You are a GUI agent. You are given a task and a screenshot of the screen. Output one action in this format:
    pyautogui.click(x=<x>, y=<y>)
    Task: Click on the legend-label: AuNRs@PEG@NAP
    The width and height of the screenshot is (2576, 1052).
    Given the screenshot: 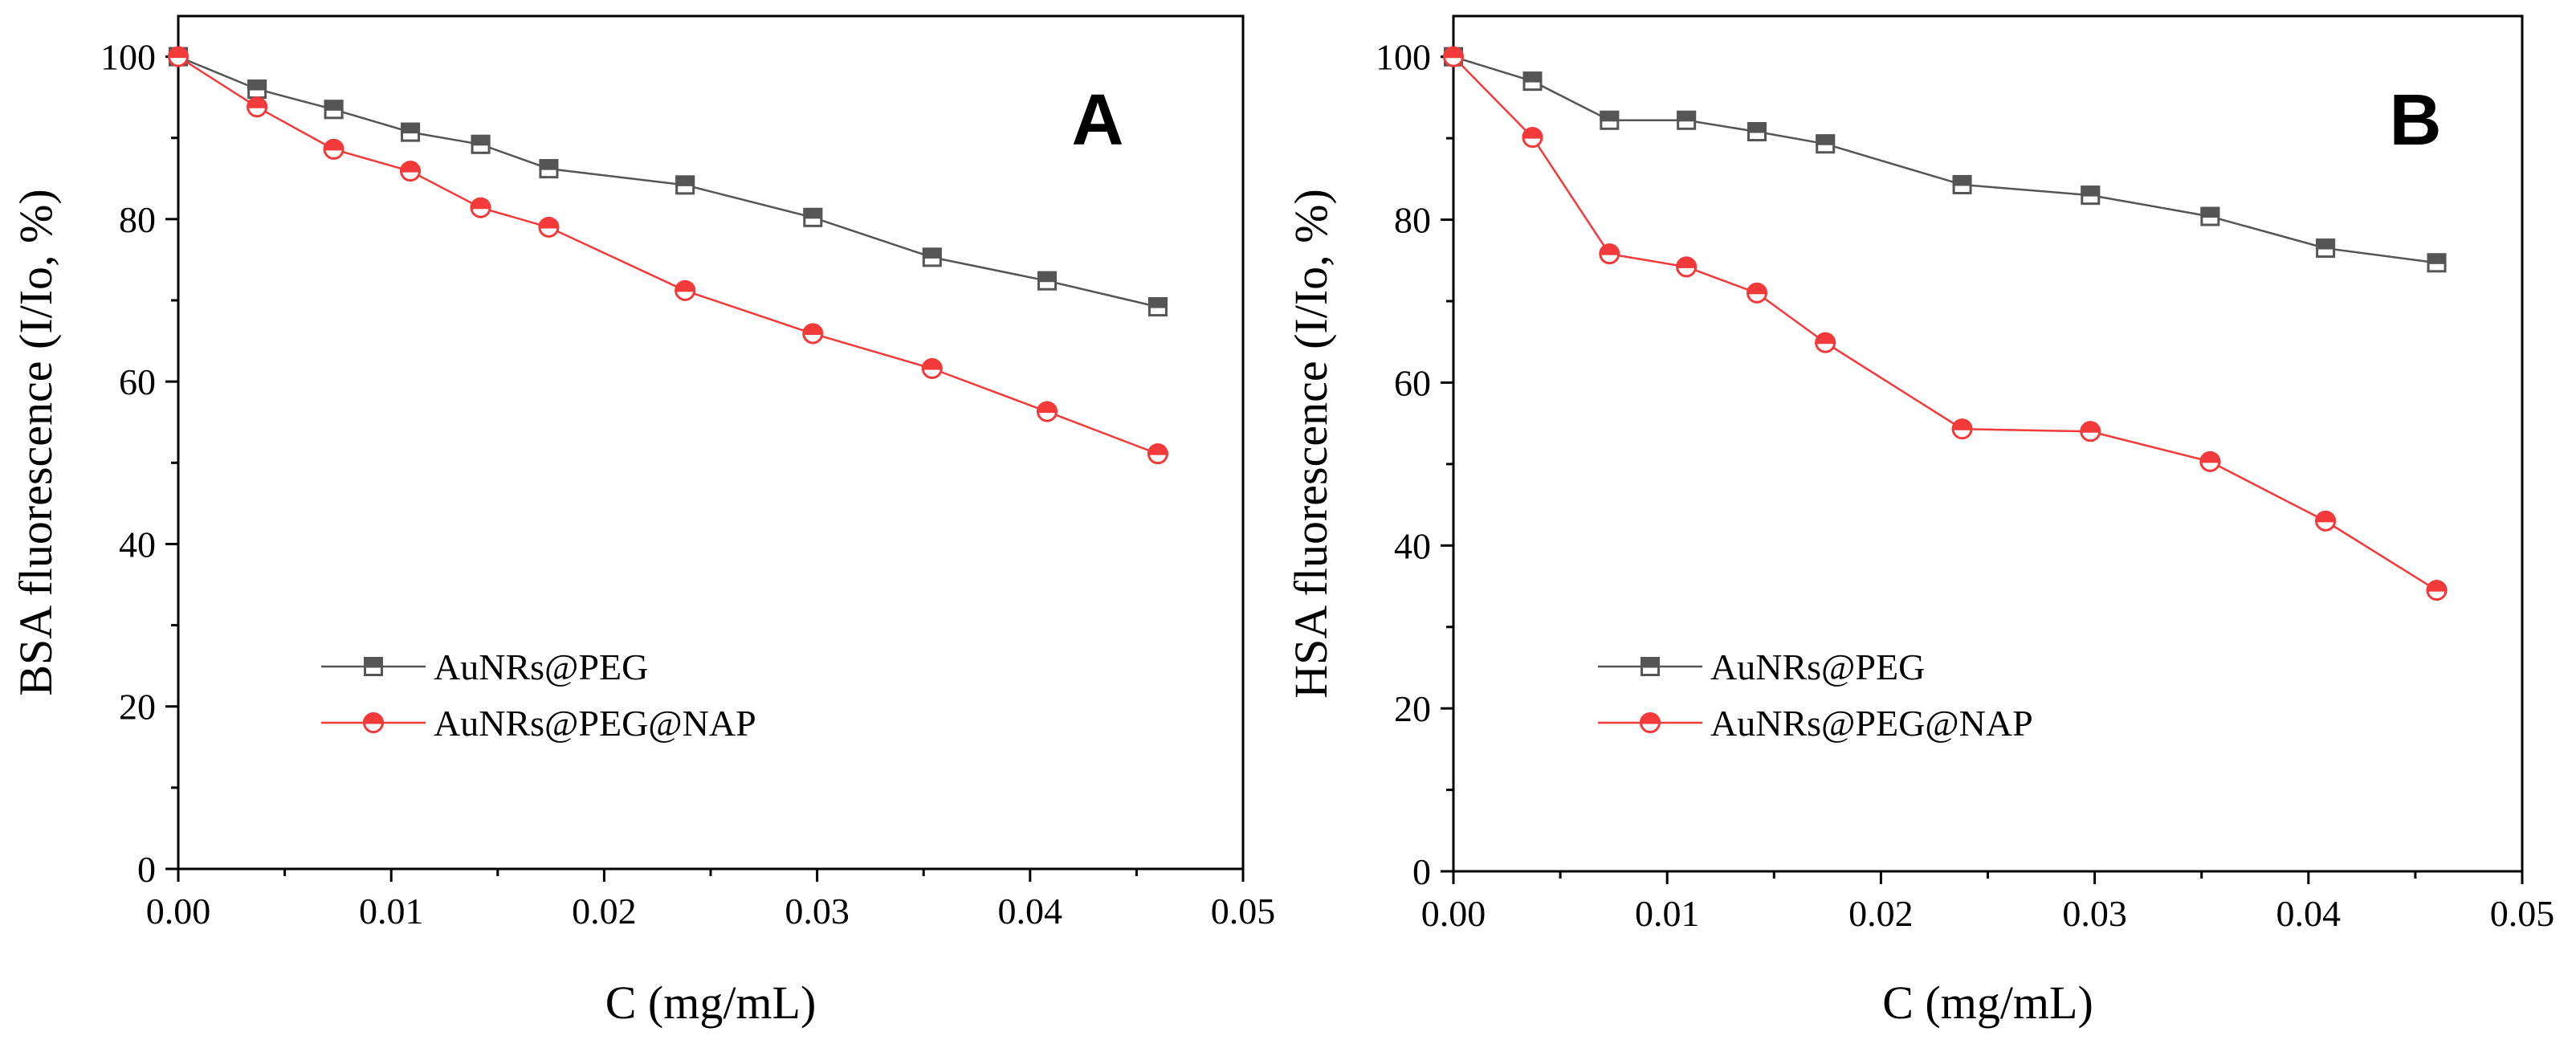 What is the action you would take?
    pyautogui.click(x=1871, y=723)
    